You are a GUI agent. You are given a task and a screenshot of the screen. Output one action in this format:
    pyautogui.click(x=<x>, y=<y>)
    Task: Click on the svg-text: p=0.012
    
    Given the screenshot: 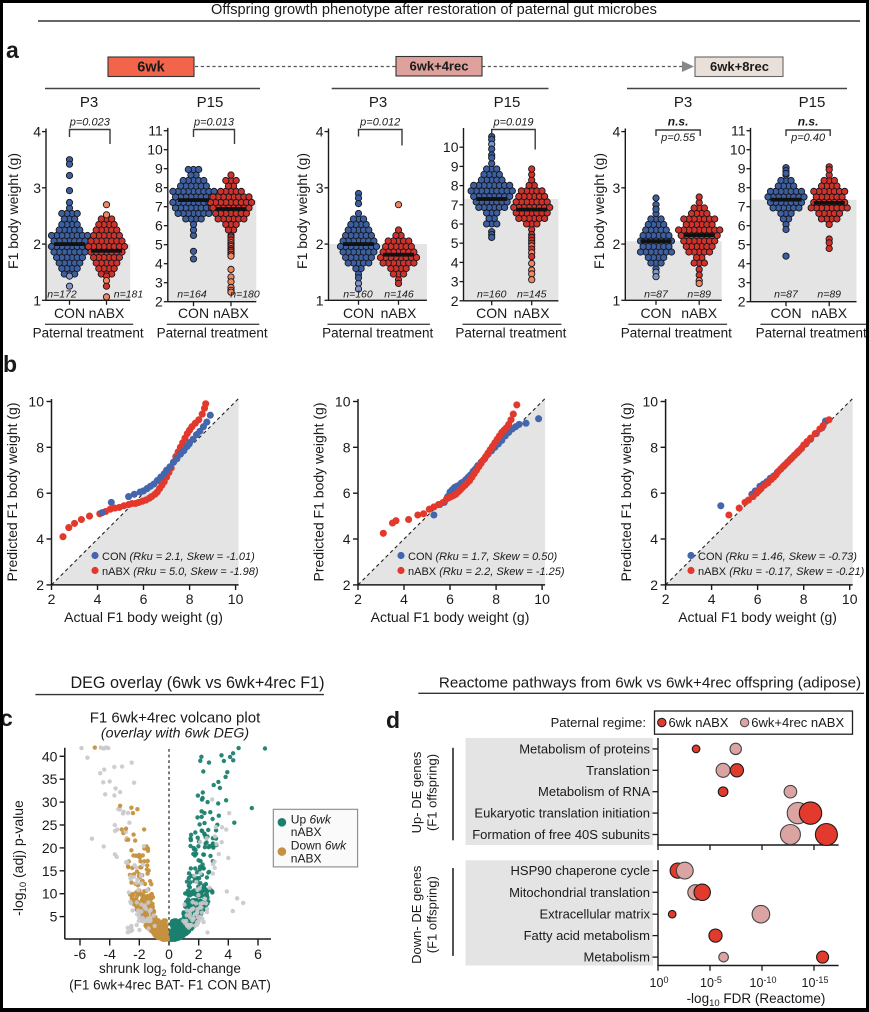 What is the action you would take?
    pyautogui.click(x=379, y=123)
    